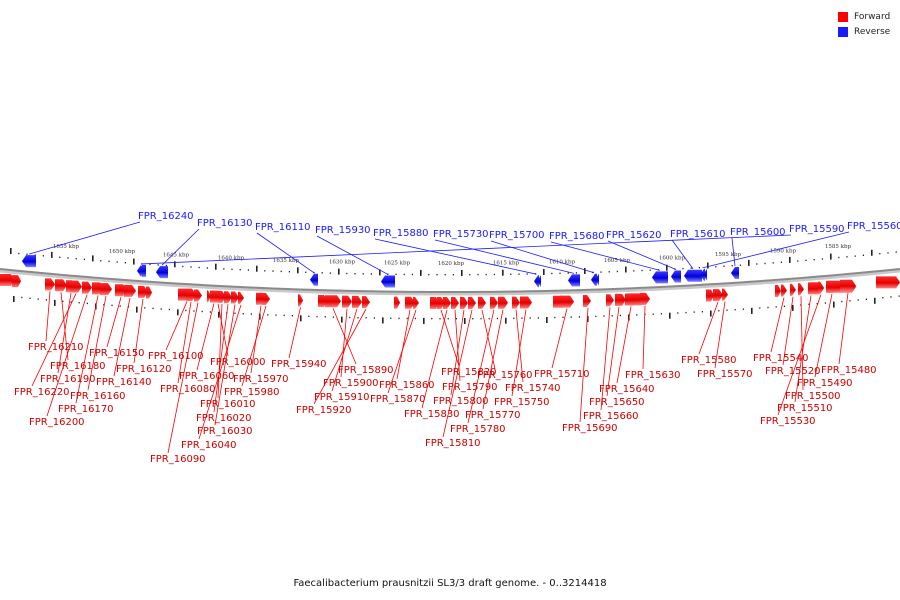 This screenshot has width=900, height=600. I want to click on forward-gene-label: FPR_15490, so click(825, 383).